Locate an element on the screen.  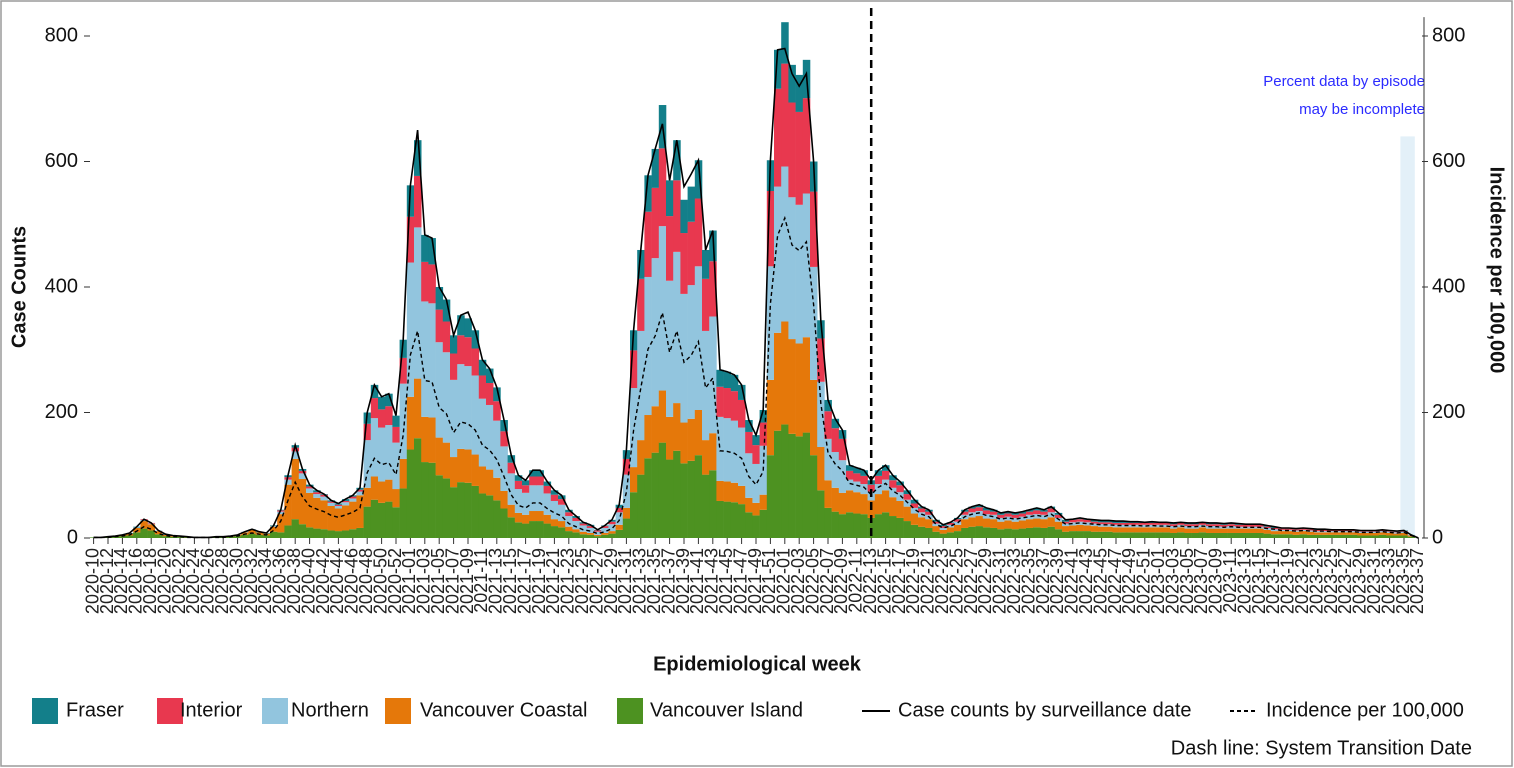
x-axis-title: Epidemiological week is located at coordinates (757, 664).